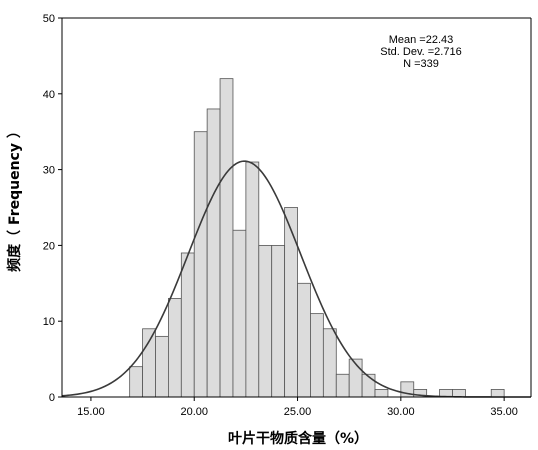 The width and height of the screenshot is (538, 450). I want to click on x-tick-label: 30.00, so click(401, 412).